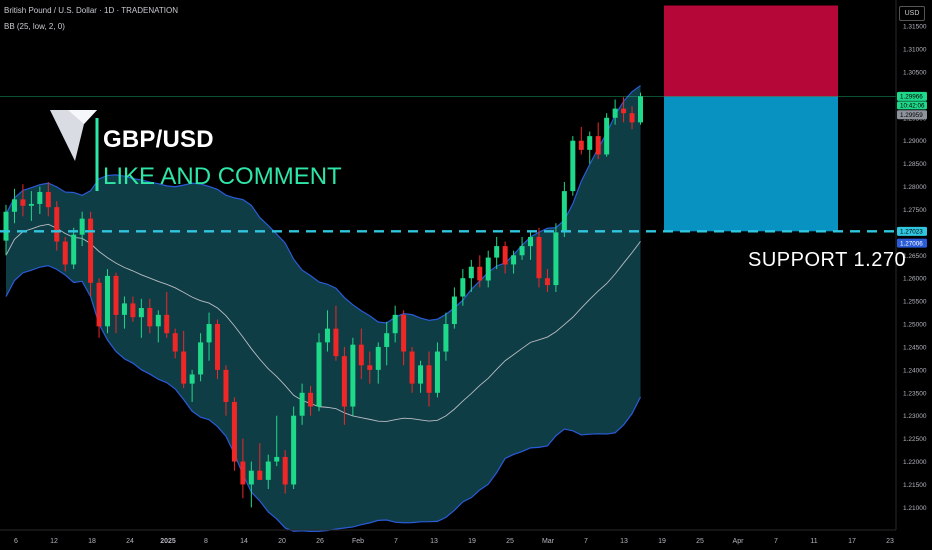 Image resolution: width=932 pixels, height=550 pixels. What do you see at coordinates (751, 51) in the screenshot?
I see `stop-zone` at bounding box center [751, 51].